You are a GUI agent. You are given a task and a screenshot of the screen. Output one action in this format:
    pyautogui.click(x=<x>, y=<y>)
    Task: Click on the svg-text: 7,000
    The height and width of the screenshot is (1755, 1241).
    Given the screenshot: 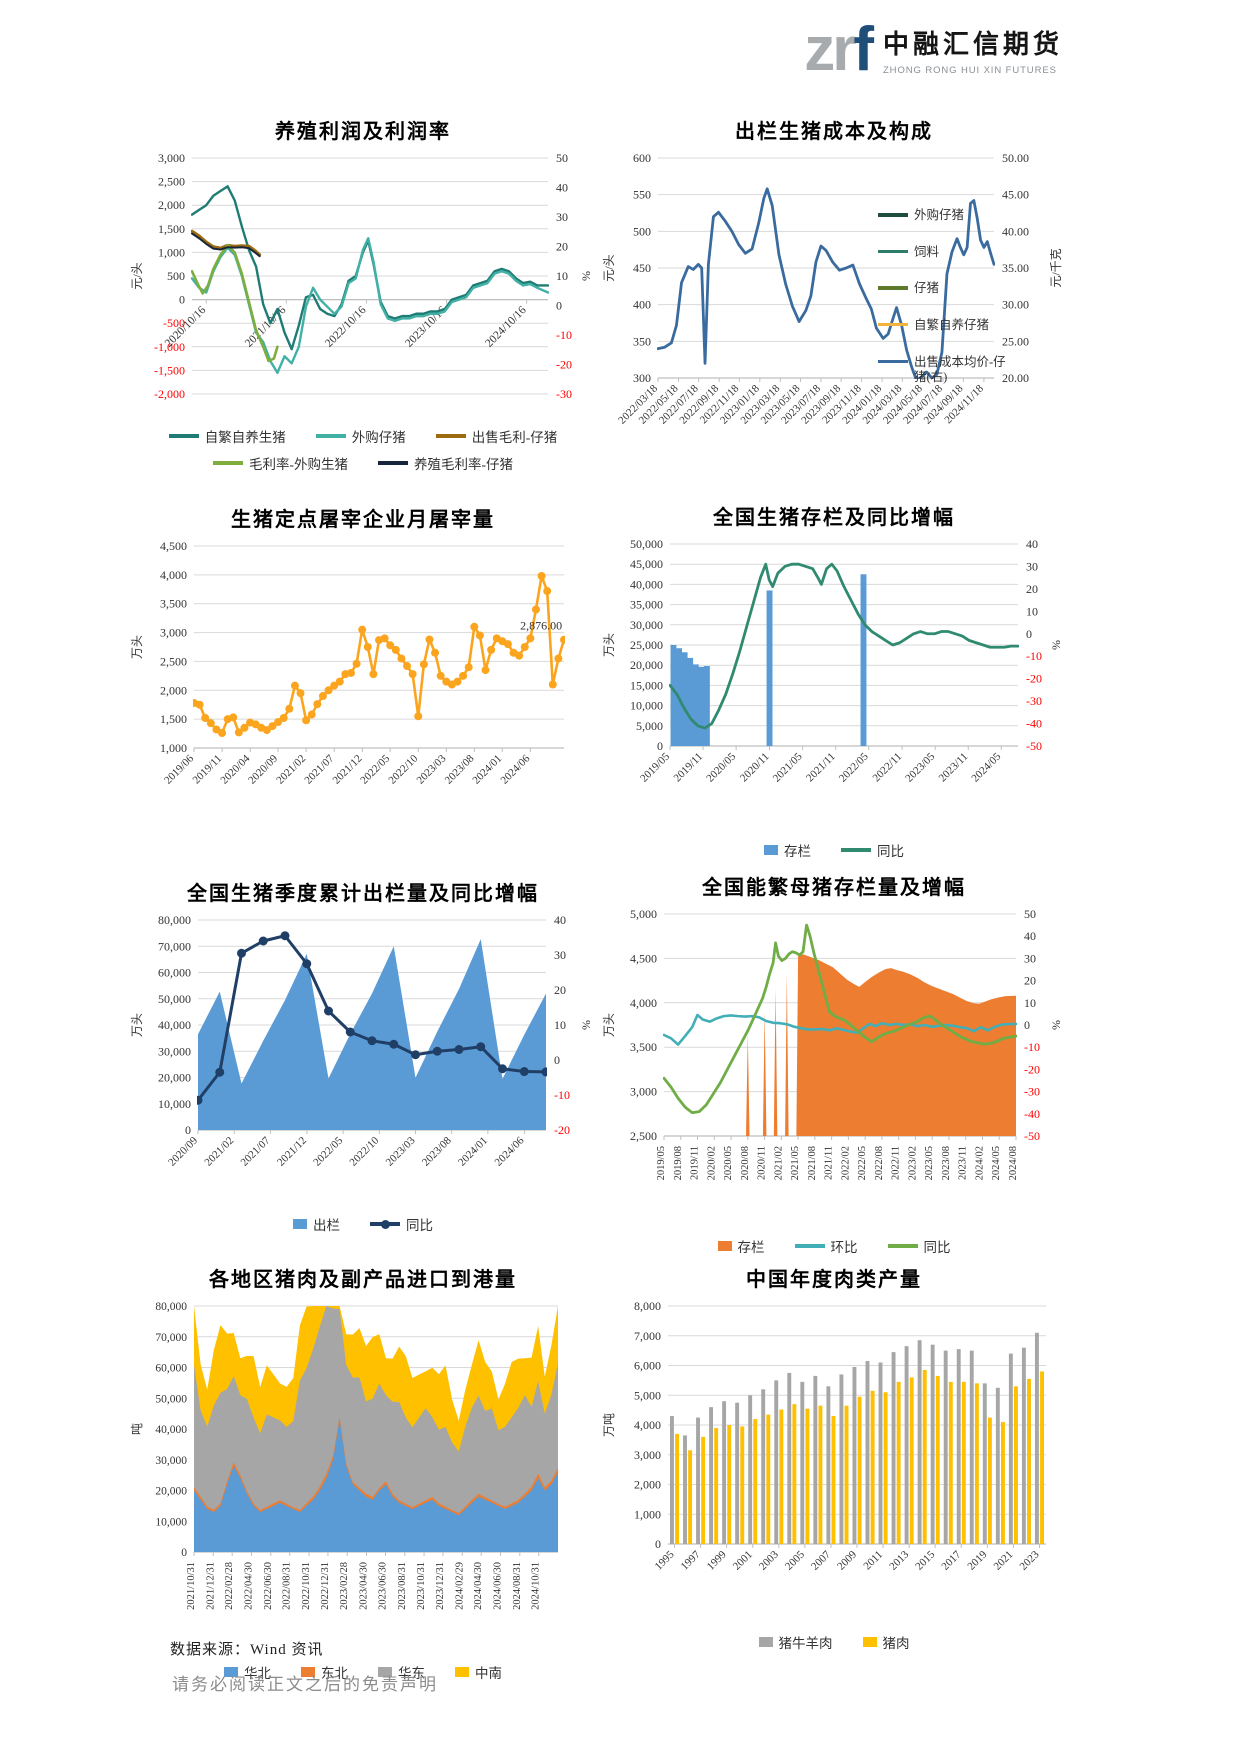 What is the action you would take?
    pyautogui.click(x=647, y=1336)
    